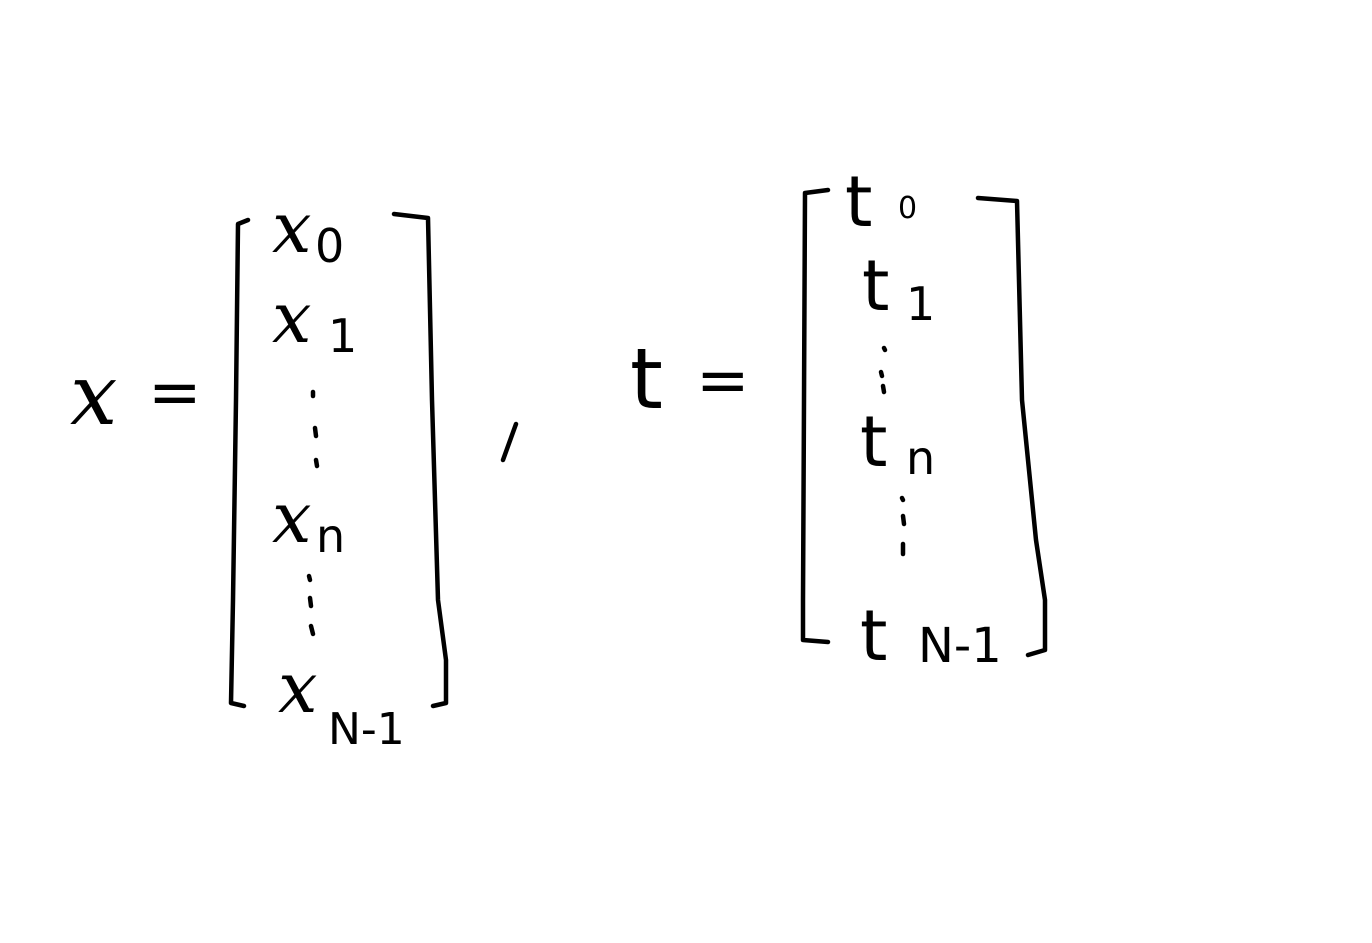 This screenshot has width=1372, height=943. What do you see at coordinates (815, 416) in the screenshot?
I see `left-bracket-t` at bounding box center [815, 416].